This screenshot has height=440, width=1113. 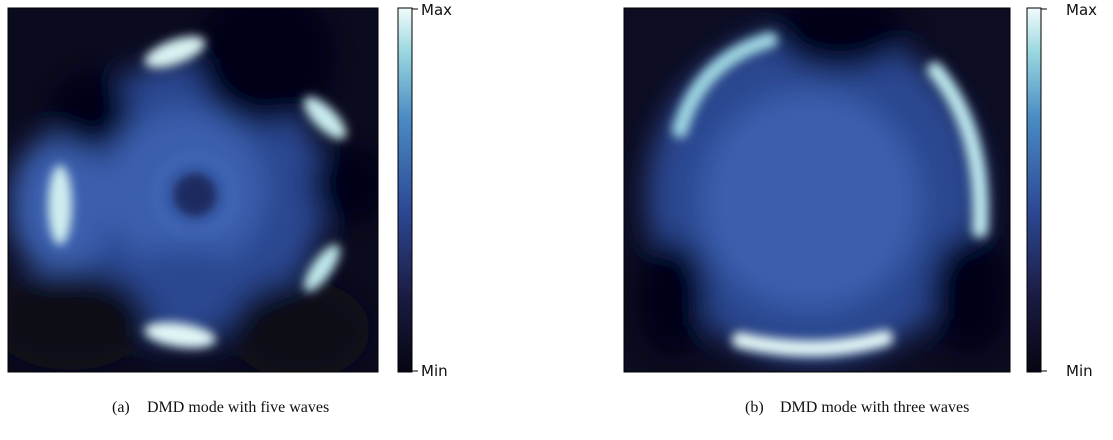 What do you see at coordinates (238, 407) in the screenshot?
I see `caption: DMD mode with five waves` at bounding box center [238, 407].